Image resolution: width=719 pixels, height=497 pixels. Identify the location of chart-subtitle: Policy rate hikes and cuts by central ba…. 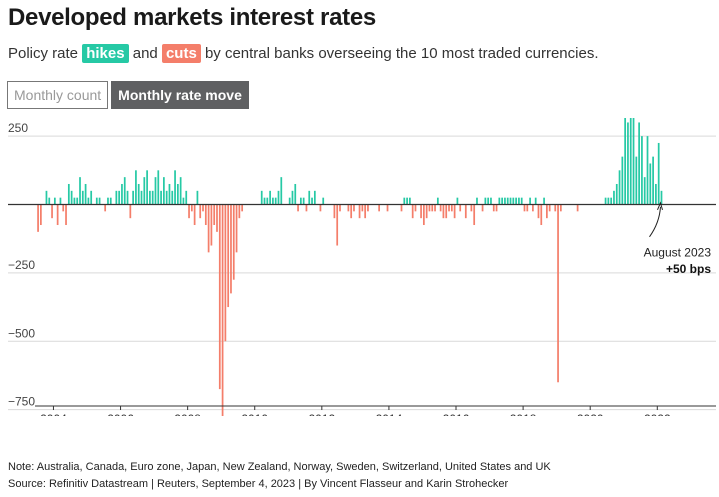
(303, 53).